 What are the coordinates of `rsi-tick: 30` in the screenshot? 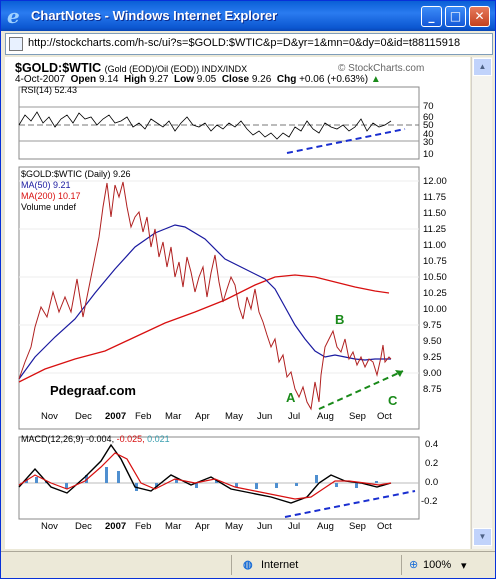 It's located at (428, 142).